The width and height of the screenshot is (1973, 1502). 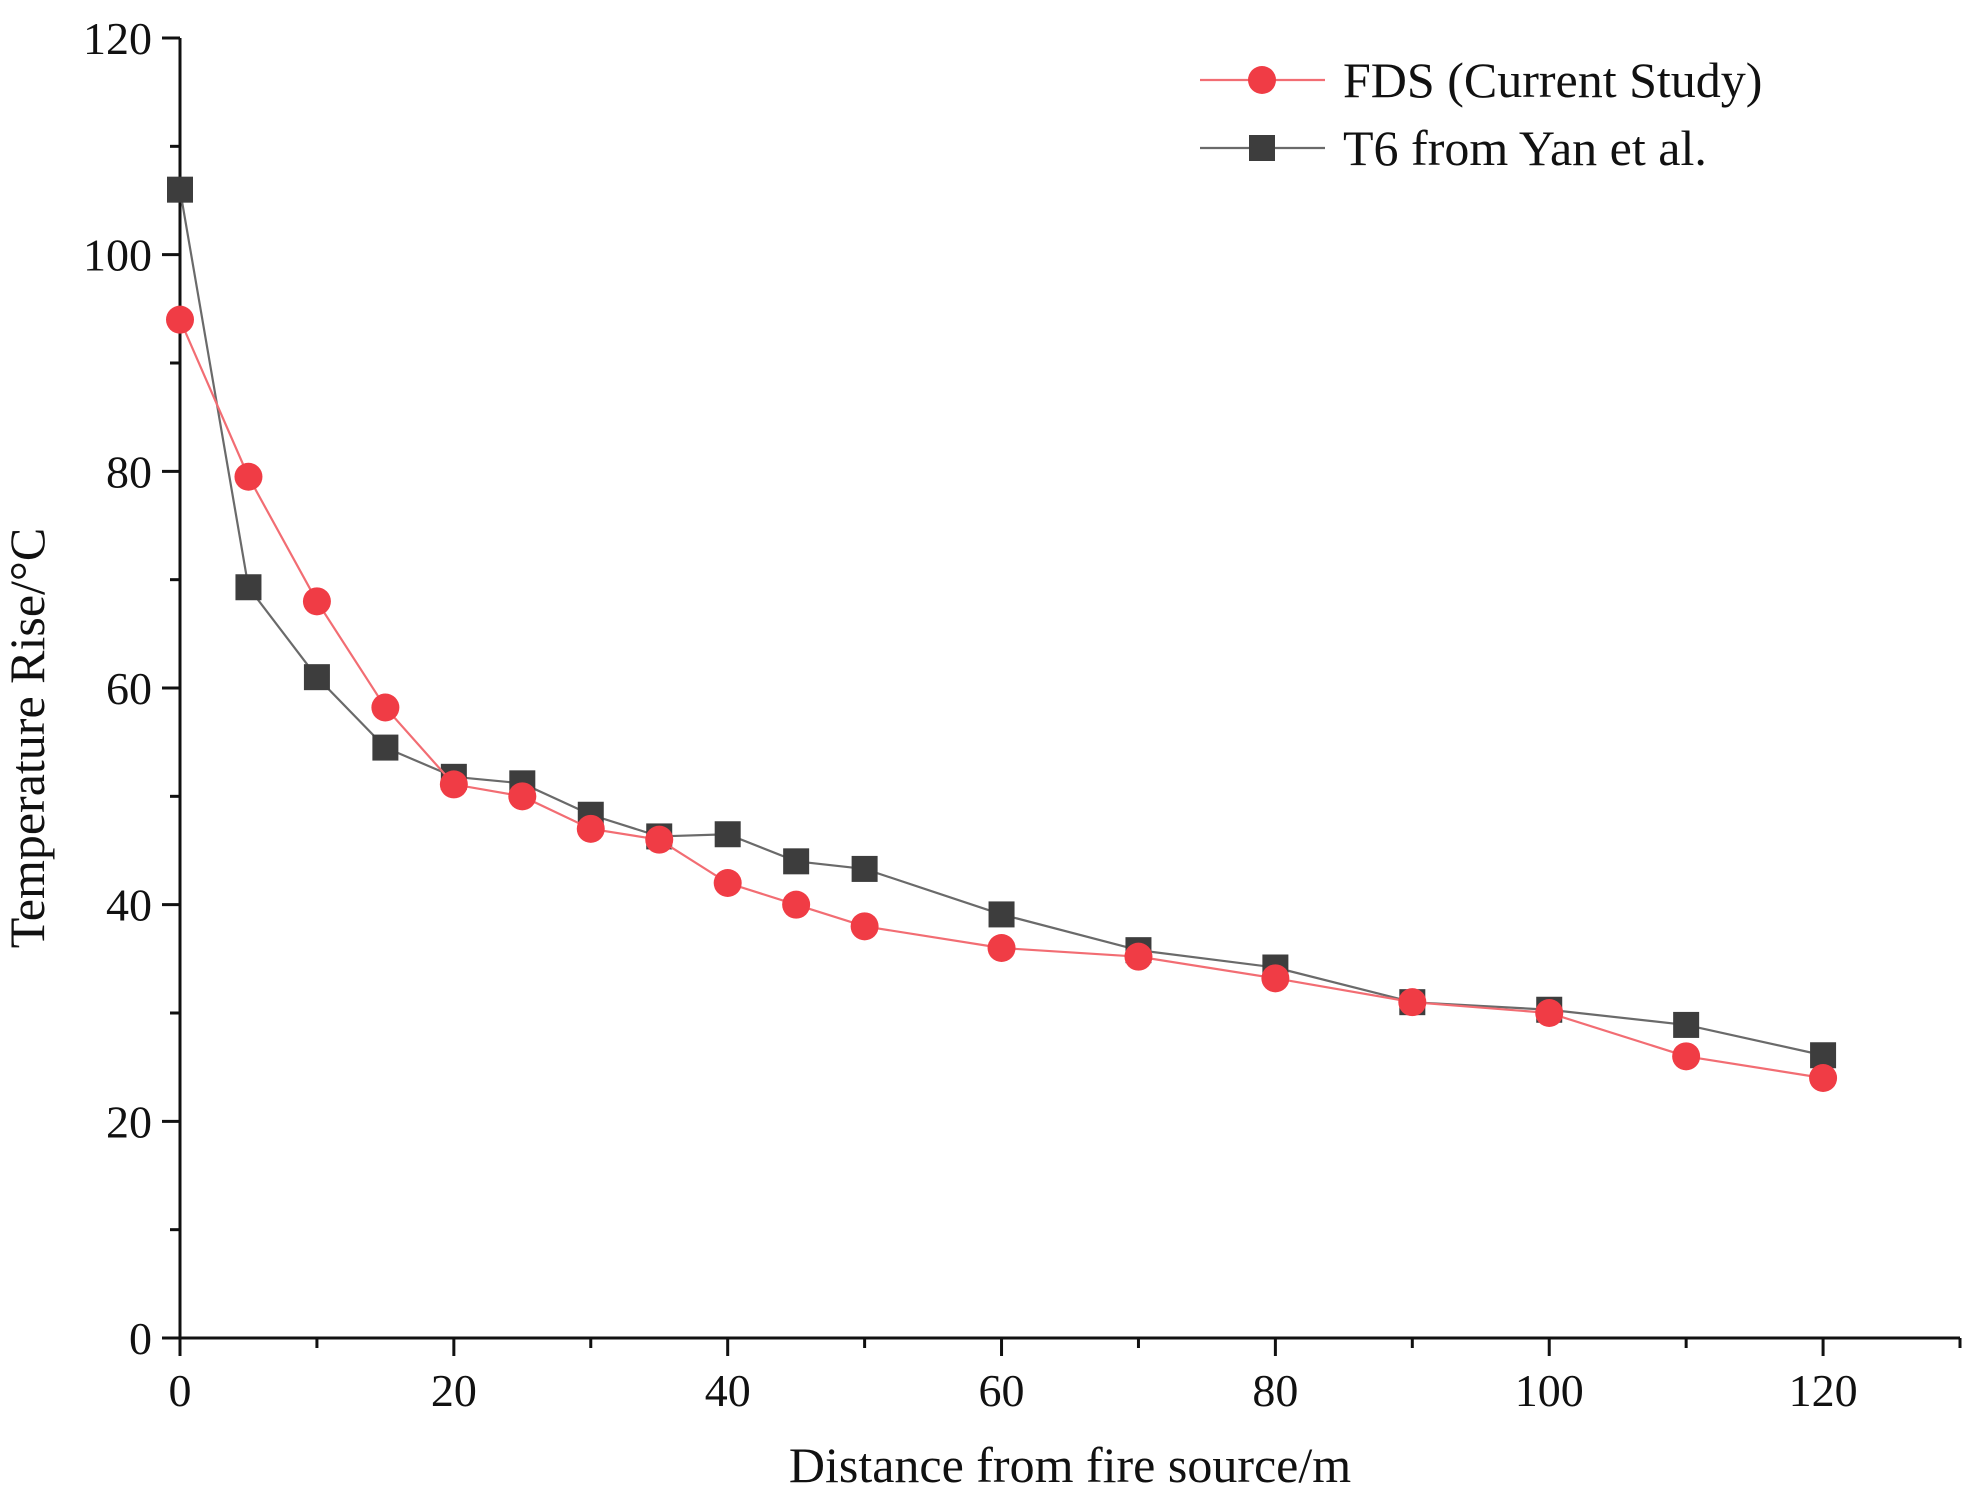 I want to click on y-tick-label: 20, so click(x=129, y=1121).